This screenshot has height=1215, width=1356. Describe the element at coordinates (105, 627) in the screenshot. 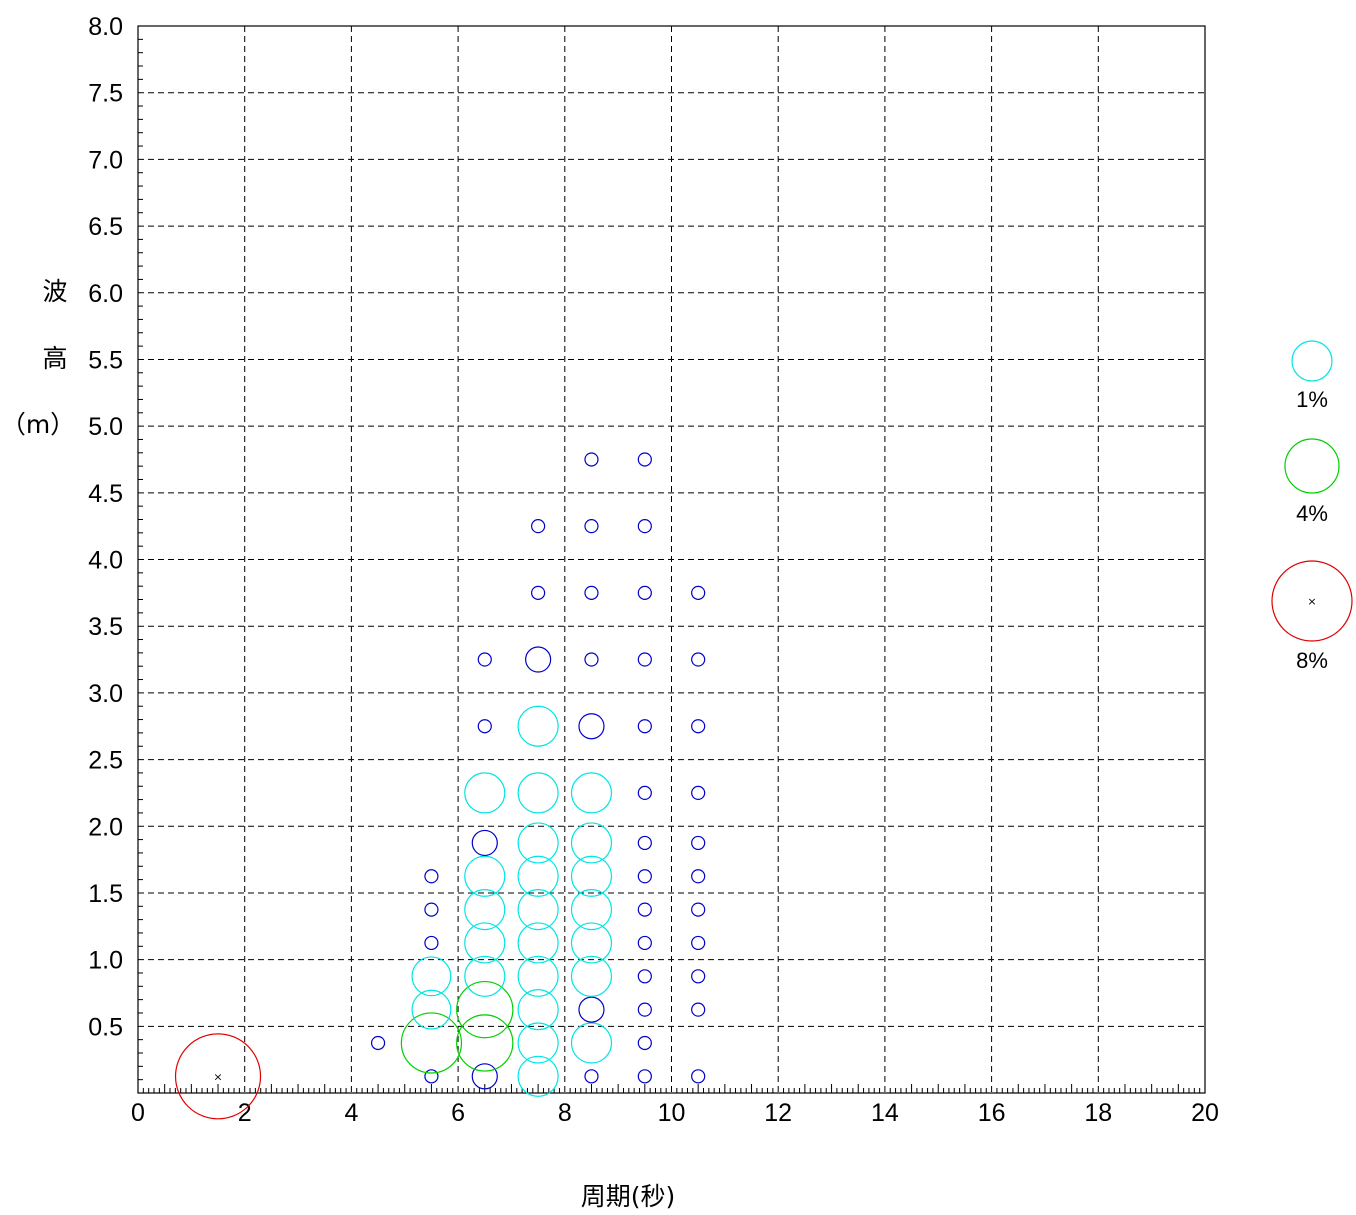

I see `y-tick-label: 3.5` at that location.